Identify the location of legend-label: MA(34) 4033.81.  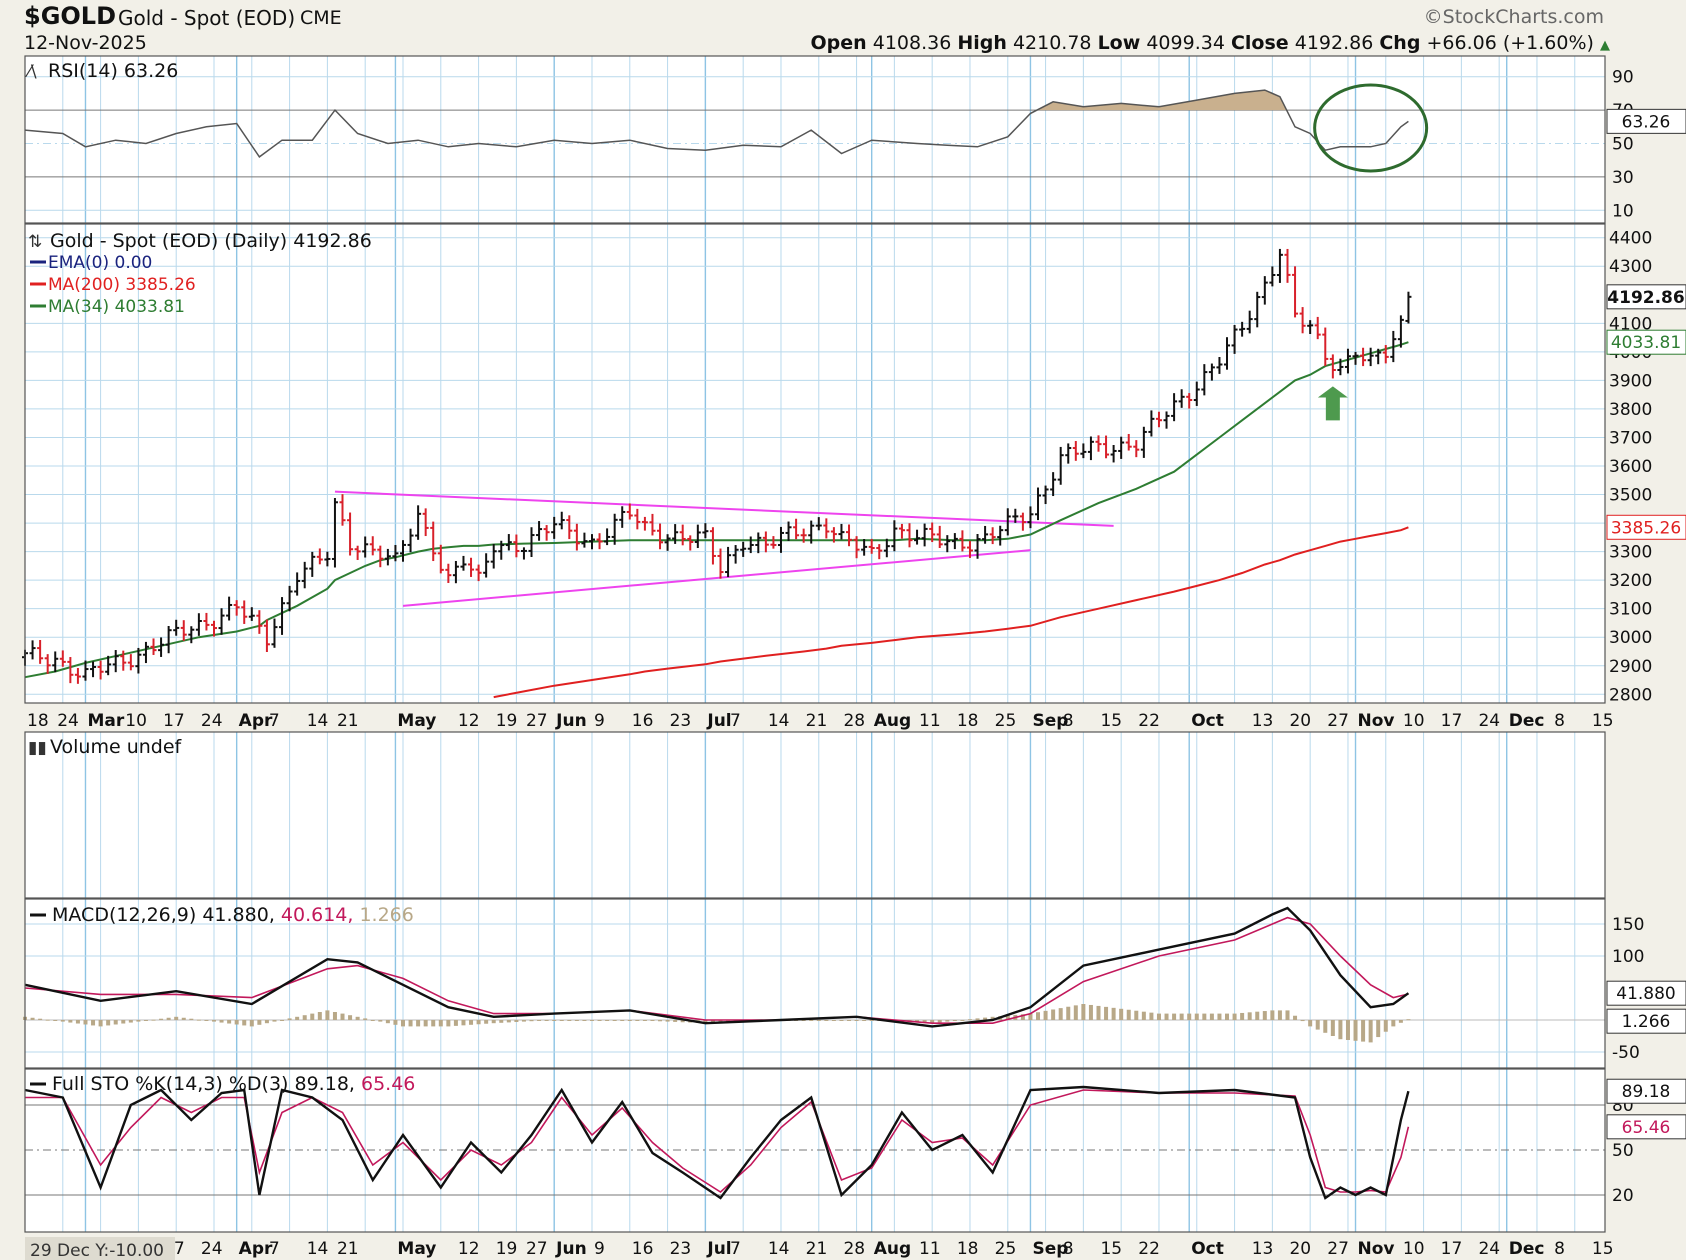
(116, 307).